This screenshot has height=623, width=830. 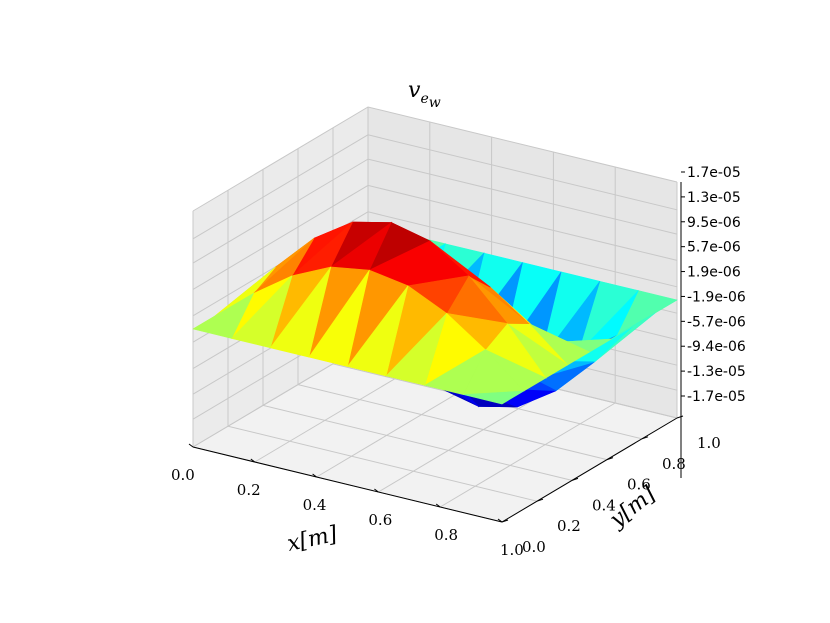 What do you see at coordinates (249, 490) in the screenshot?
I see `x-tick-label: 0.2` at bounding box center [249, 490].